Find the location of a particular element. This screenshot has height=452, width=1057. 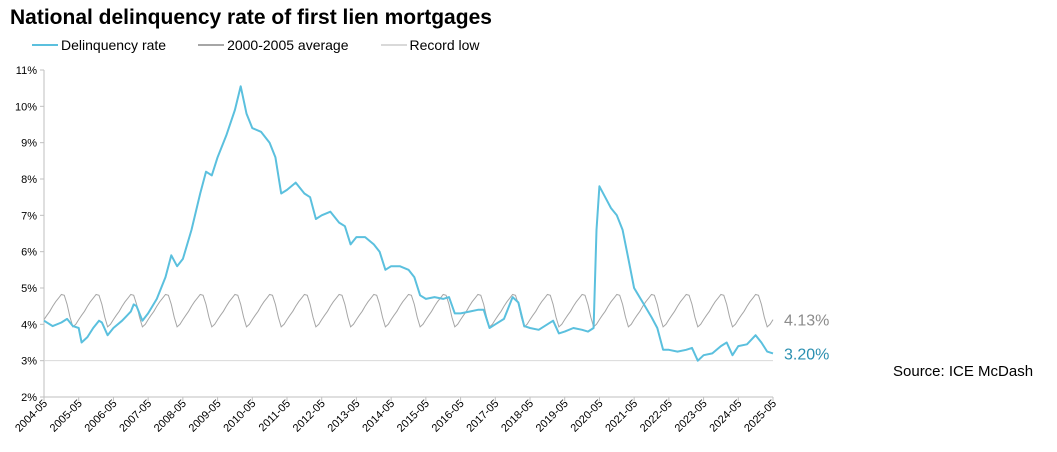

y-tick-label: 7% is located at coordinates (29, 216).